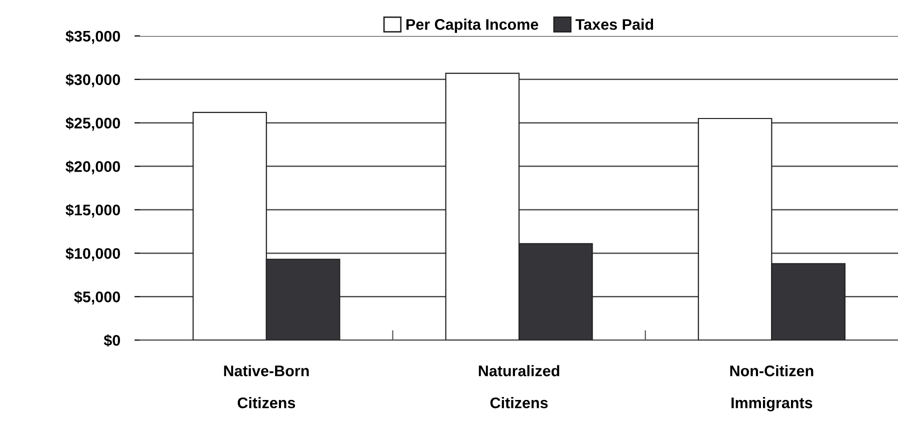  What do you see at coordinates (93, 124) in the screenshot?
I see `y-tick-label: $25,000` at bounding box center [93, 124].